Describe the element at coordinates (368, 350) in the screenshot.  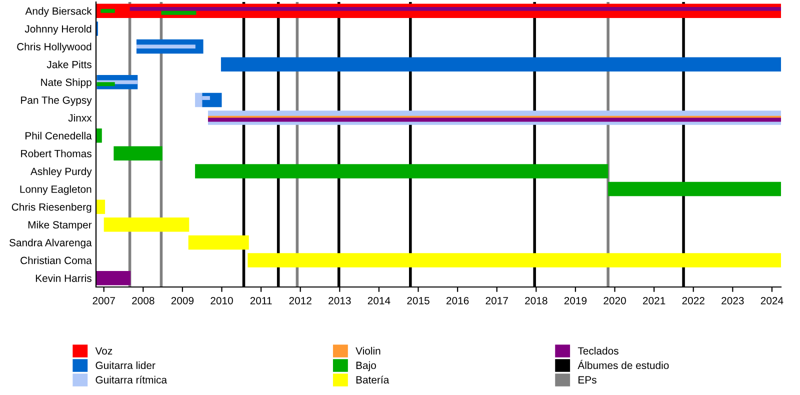
I see `legend-label: Violin` at that location.